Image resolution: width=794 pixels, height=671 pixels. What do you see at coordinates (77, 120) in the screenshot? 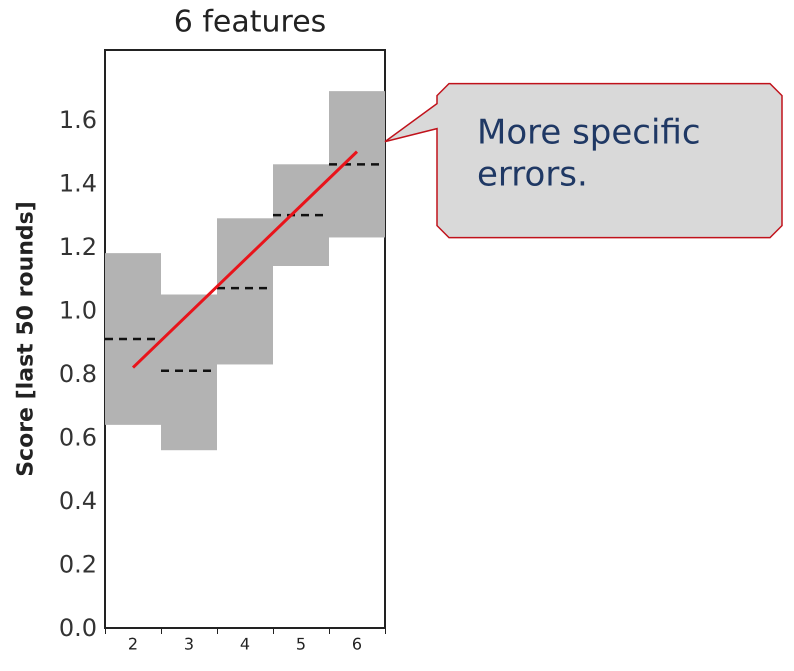
I see `y-tick-label: 1.6` at bounding box center [77, 120].